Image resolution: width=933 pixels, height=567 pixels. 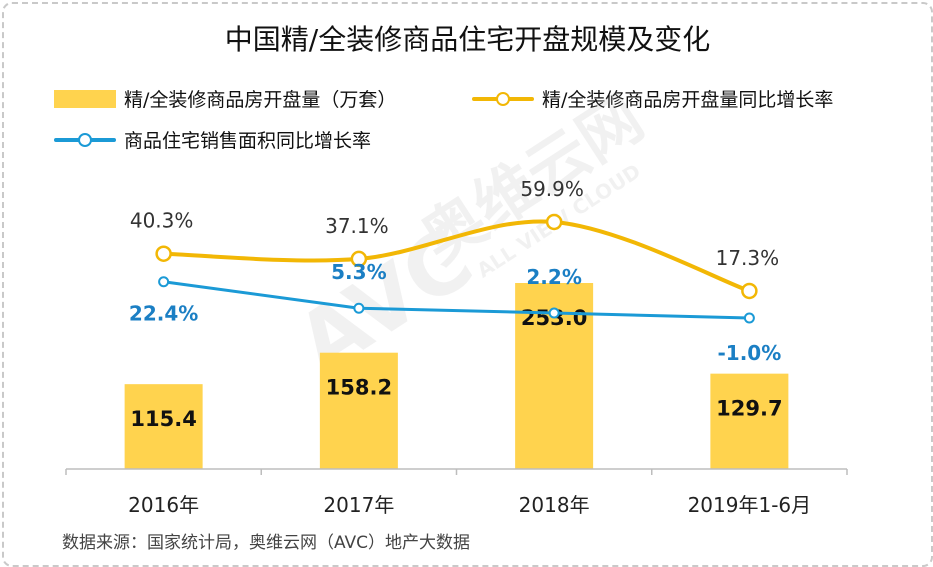 I want to click on x-tick-label-3: 2019年1-6月, so click(x=750, y=505).